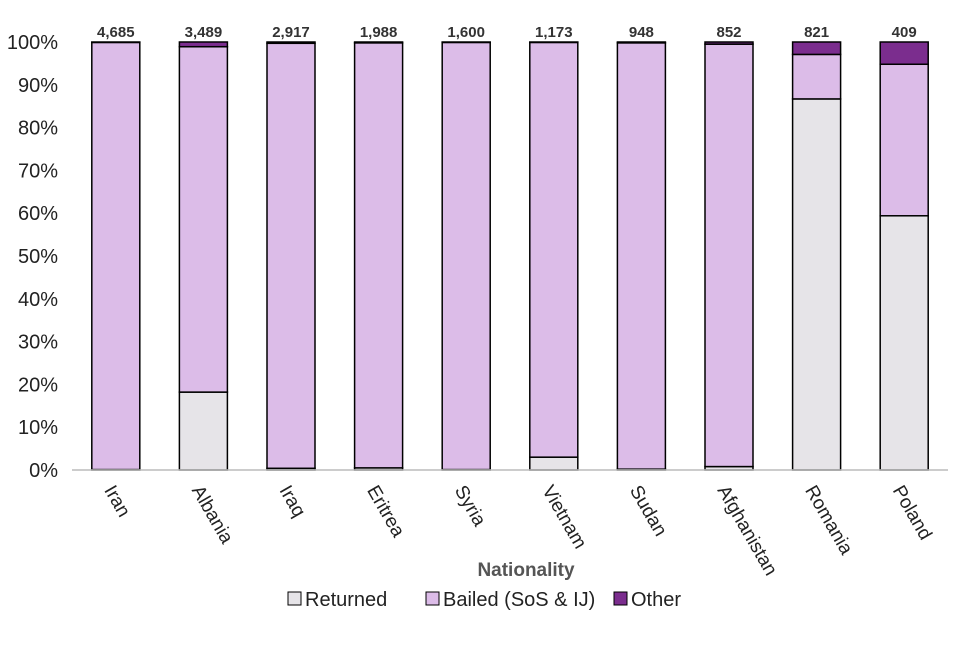 The height and width of the screenshot is (645, 960). I want to click on bar-total-label: 852, so click(728, 32).